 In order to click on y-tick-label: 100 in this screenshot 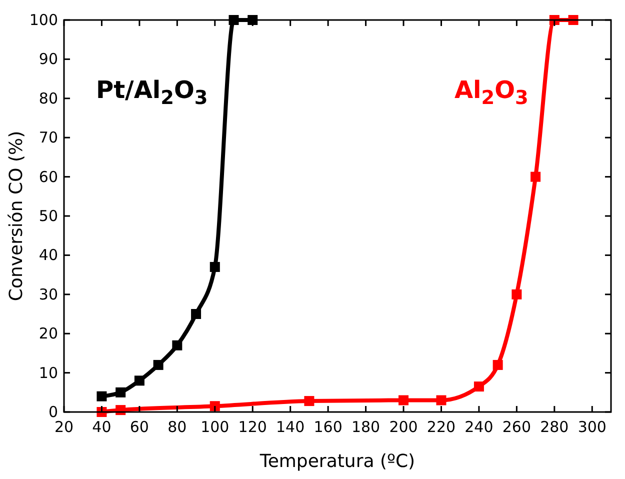, I will do `click(43, 20)`.